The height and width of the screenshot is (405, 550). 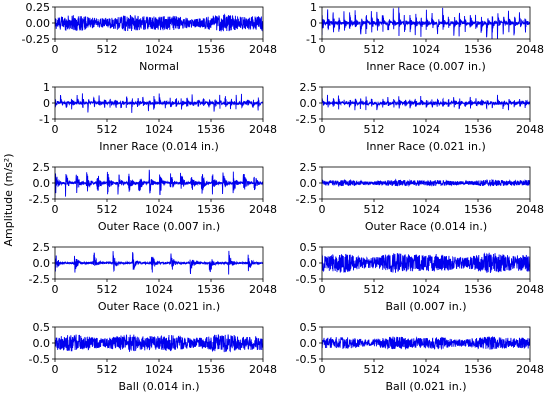 What do you see at coordinates (426, 226) in the screenshot?
I see `subplot-title: Outer Race (0.014 in.)` at bounding box center [426, 226].